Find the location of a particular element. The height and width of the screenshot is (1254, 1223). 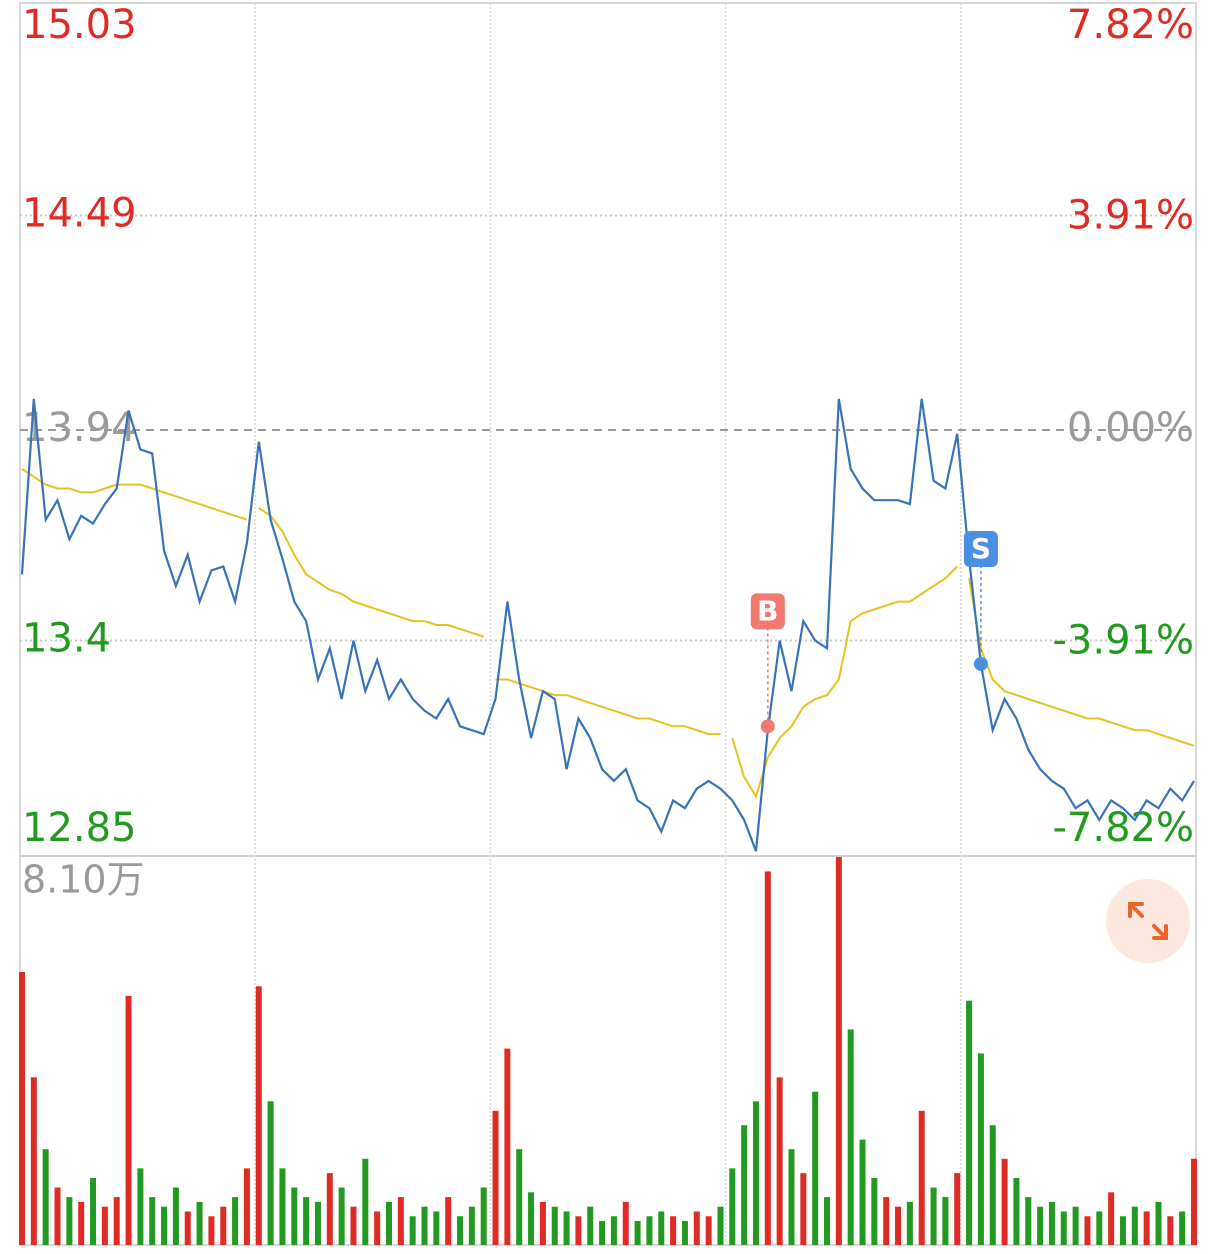

volume-tick-label: 8.10万 is located at coordinates (83, 880).